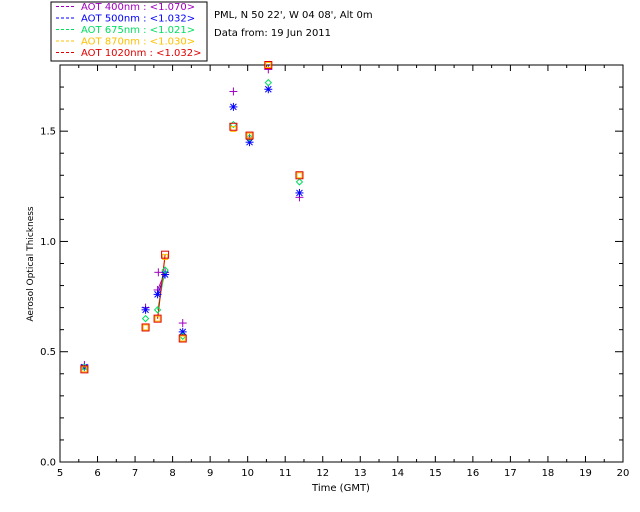 The image size is (640, 512). Describe the element at coordinates (285, 473) in the screenshot. I see `x-tick-label: 11` at that location.